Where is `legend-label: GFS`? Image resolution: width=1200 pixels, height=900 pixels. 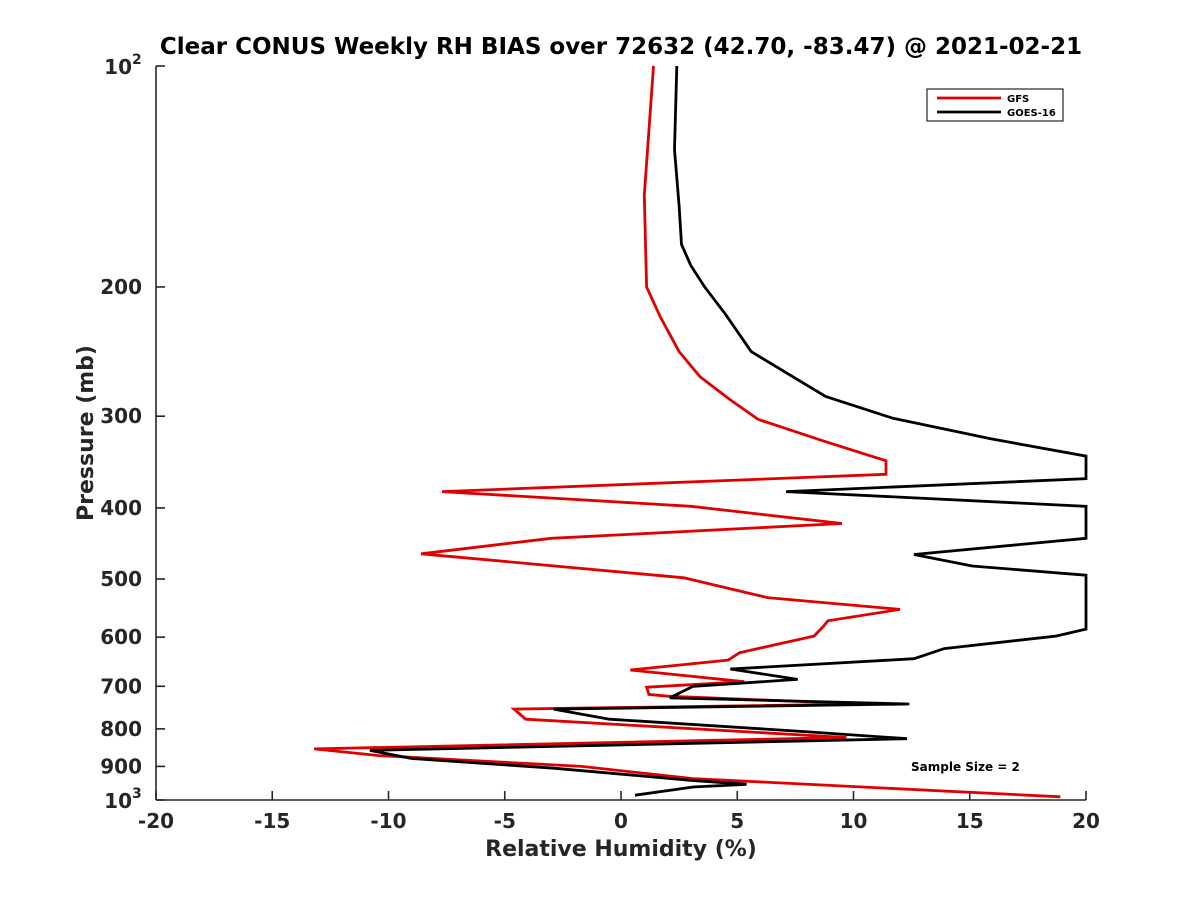 legend-label: GFS is located at coordinates (1018, 99).